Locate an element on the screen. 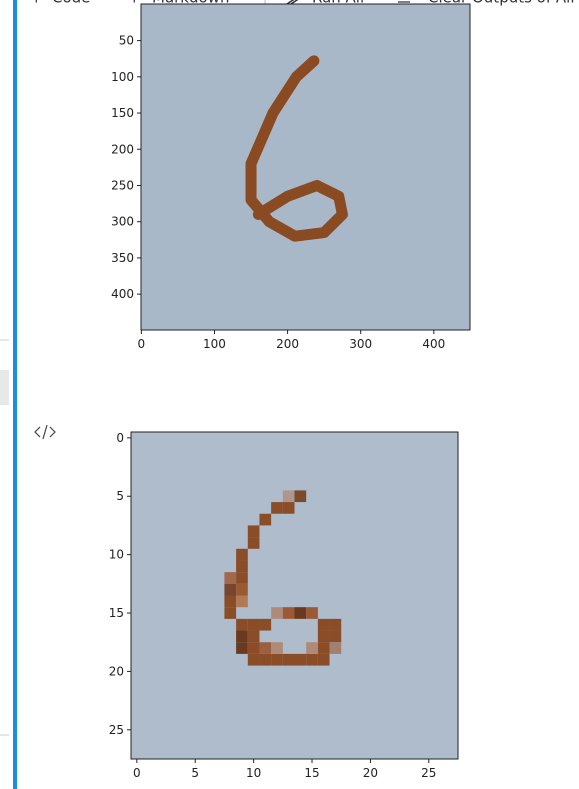  y-tick-label: 300 is located at coordinates (122, 222).